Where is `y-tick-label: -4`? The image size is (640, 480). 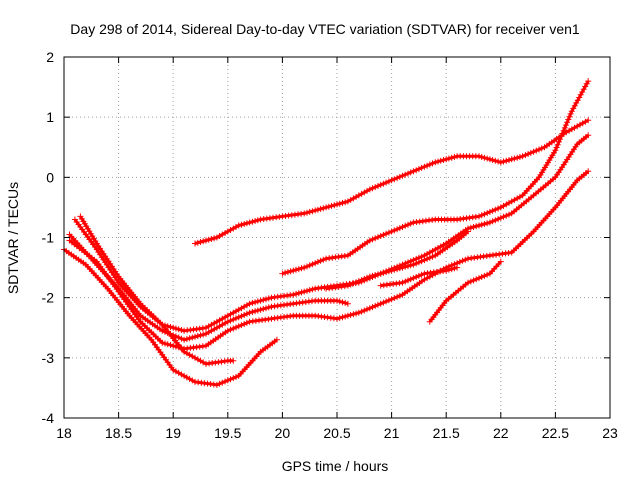 y-tick-label: -4 is located at coordinates (48, 418).